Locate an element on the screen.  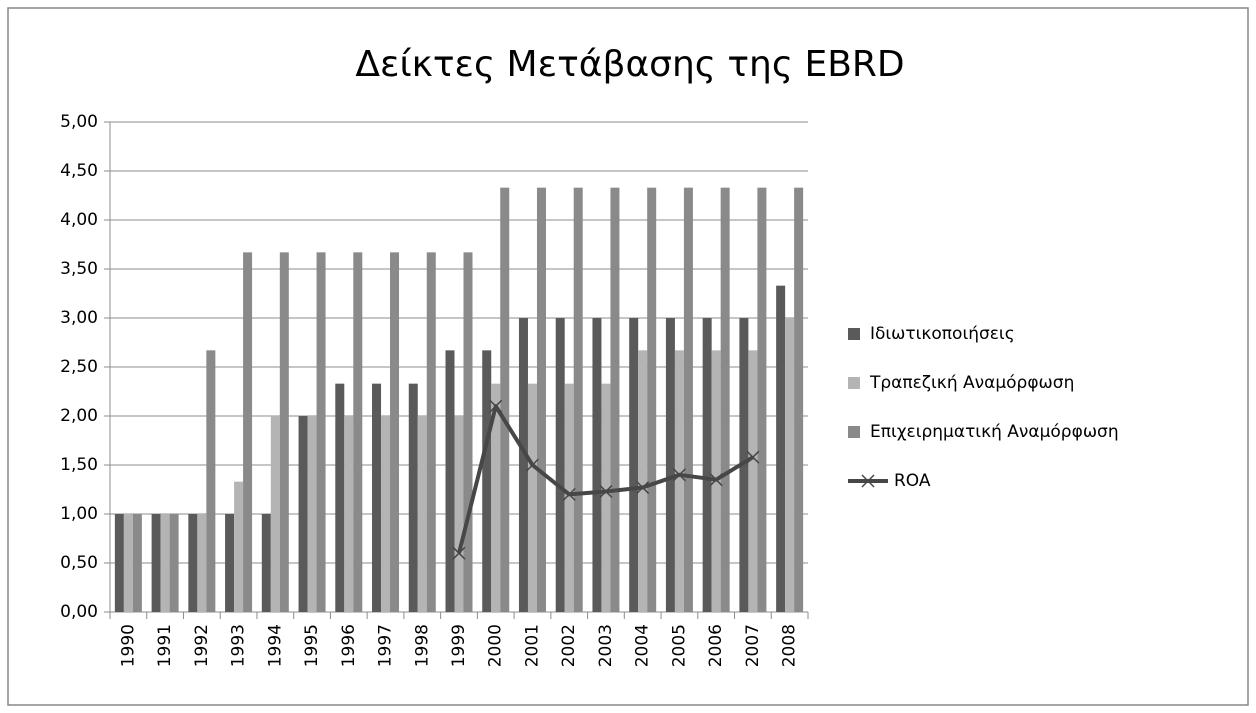
legend-label: ROA is located at coordinates (912, 481).